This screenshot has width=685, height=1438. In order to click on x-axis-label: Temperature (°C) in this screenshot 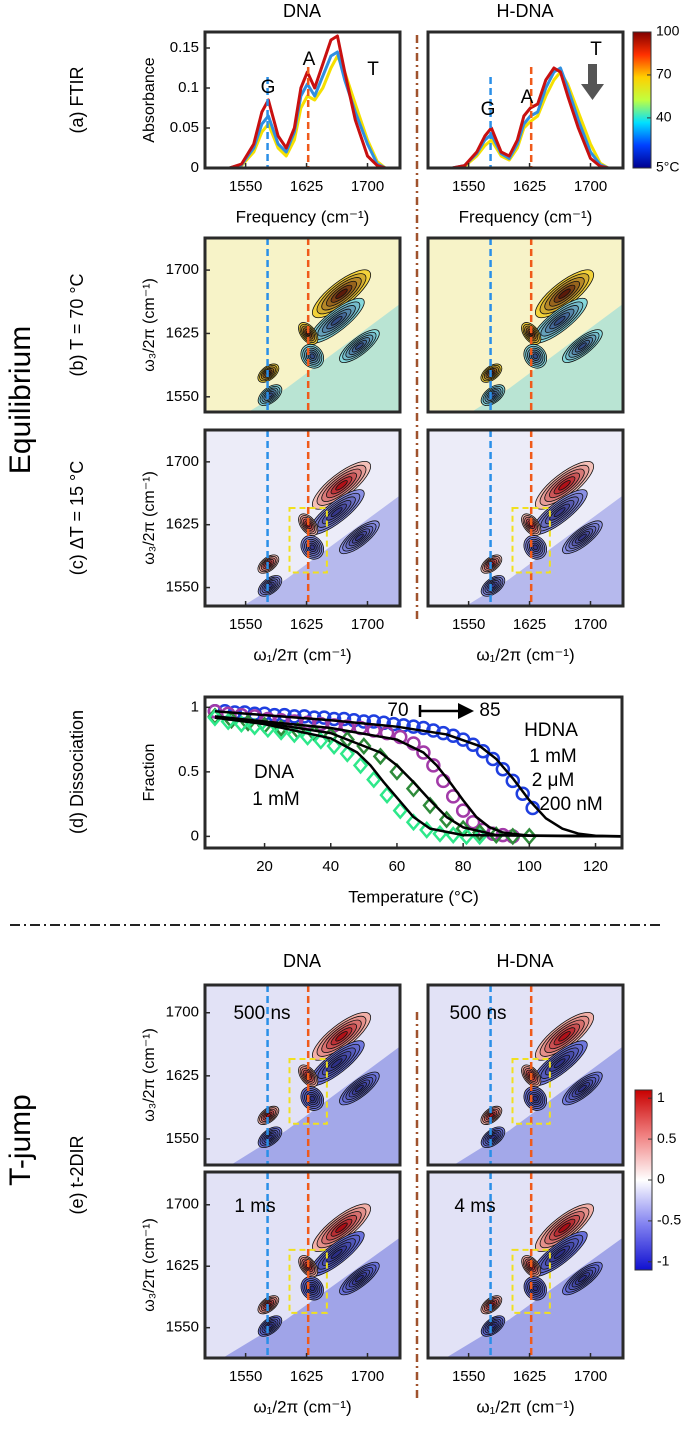, I will do `click(413, 896)`.